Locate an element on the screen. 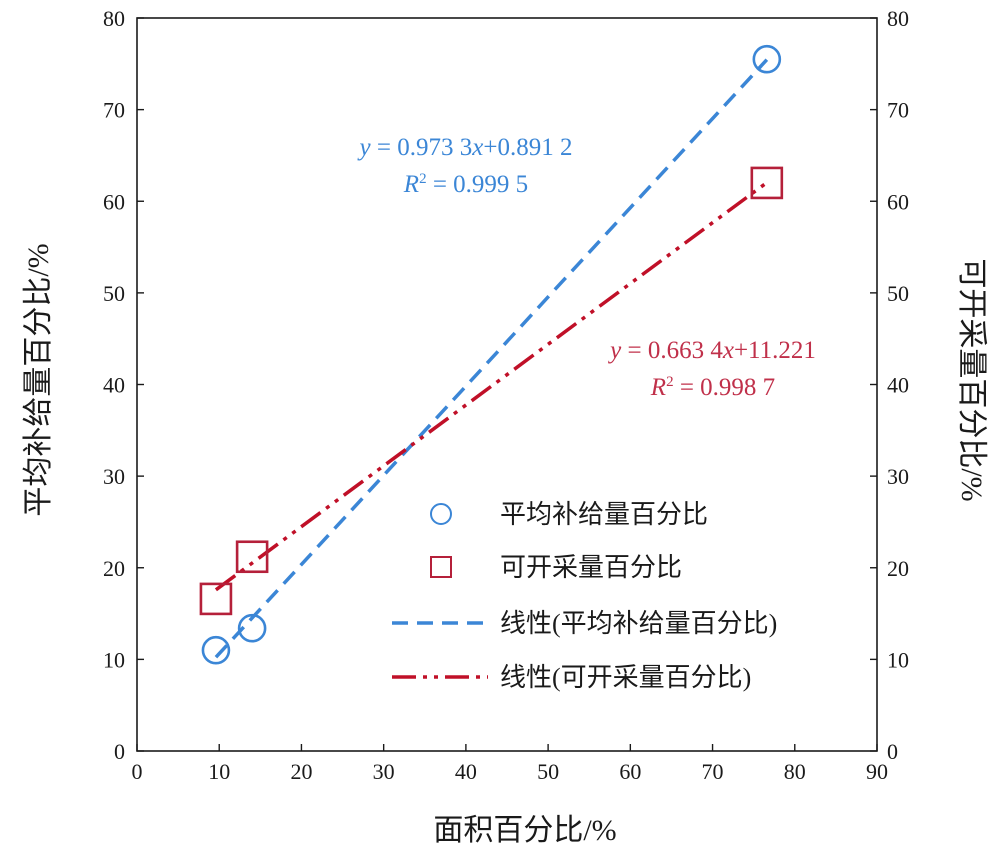 The width and height of the screenshot is (1000, 853). y-tick-label-right: 80 is located at coordinates (898, 18).